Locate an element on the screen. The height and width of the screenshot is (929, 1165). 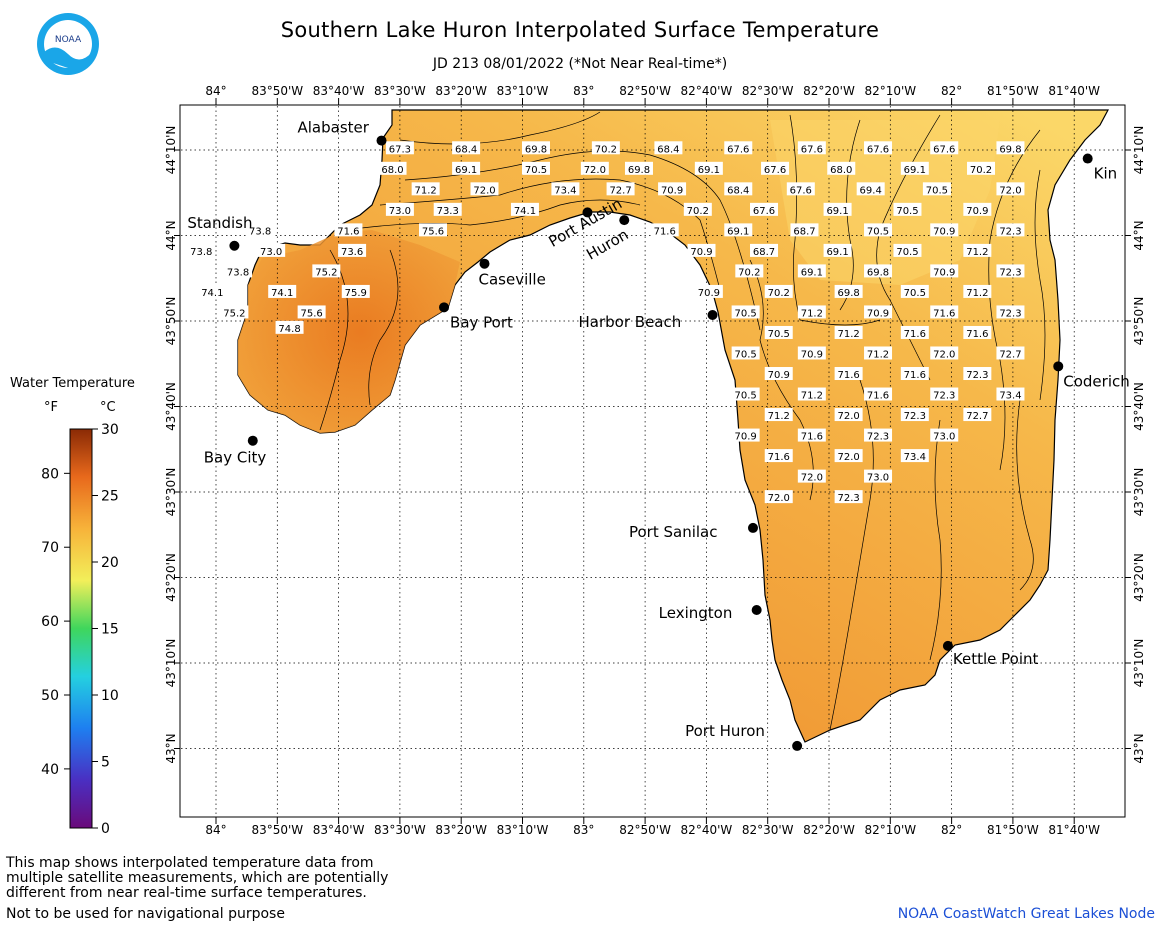
legend-c-label: 20 is located at coordinates (110, 563).